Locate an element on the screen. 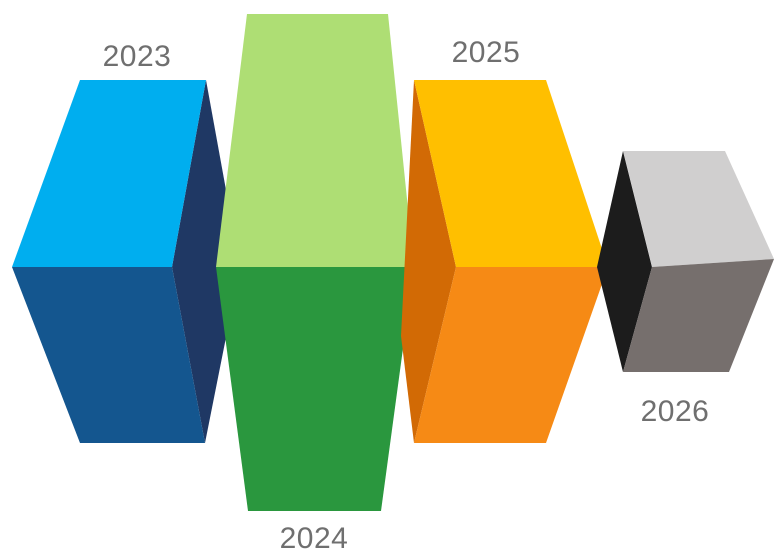  block-2026-front-face is located at coordinates (698, 315).